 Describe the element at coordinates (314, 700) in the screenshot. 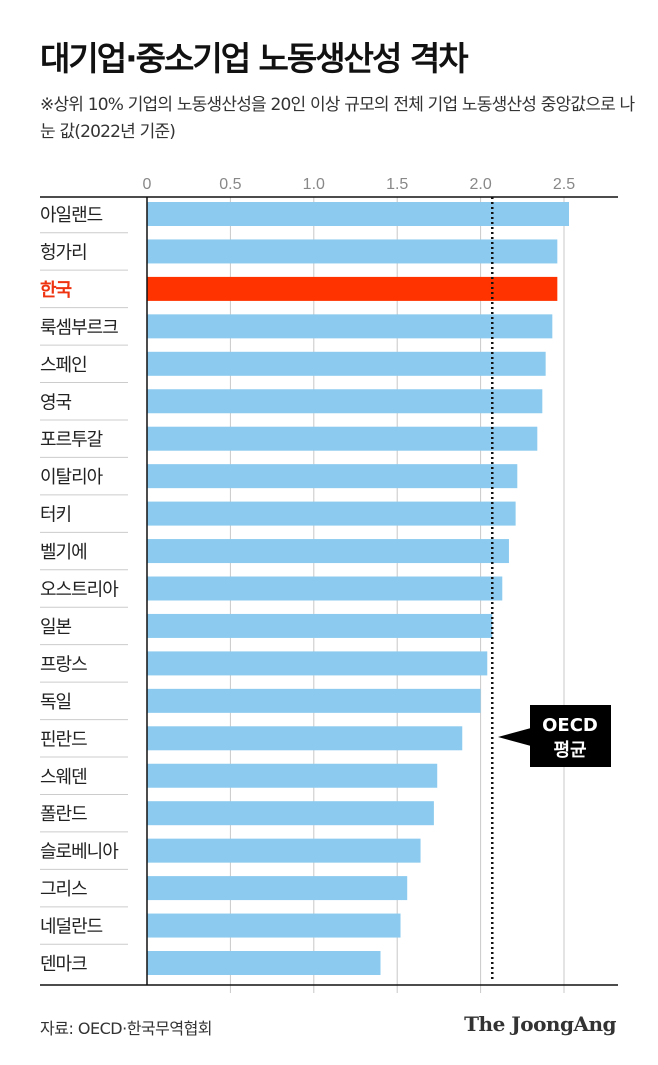

I see `bar-독일` at that location.